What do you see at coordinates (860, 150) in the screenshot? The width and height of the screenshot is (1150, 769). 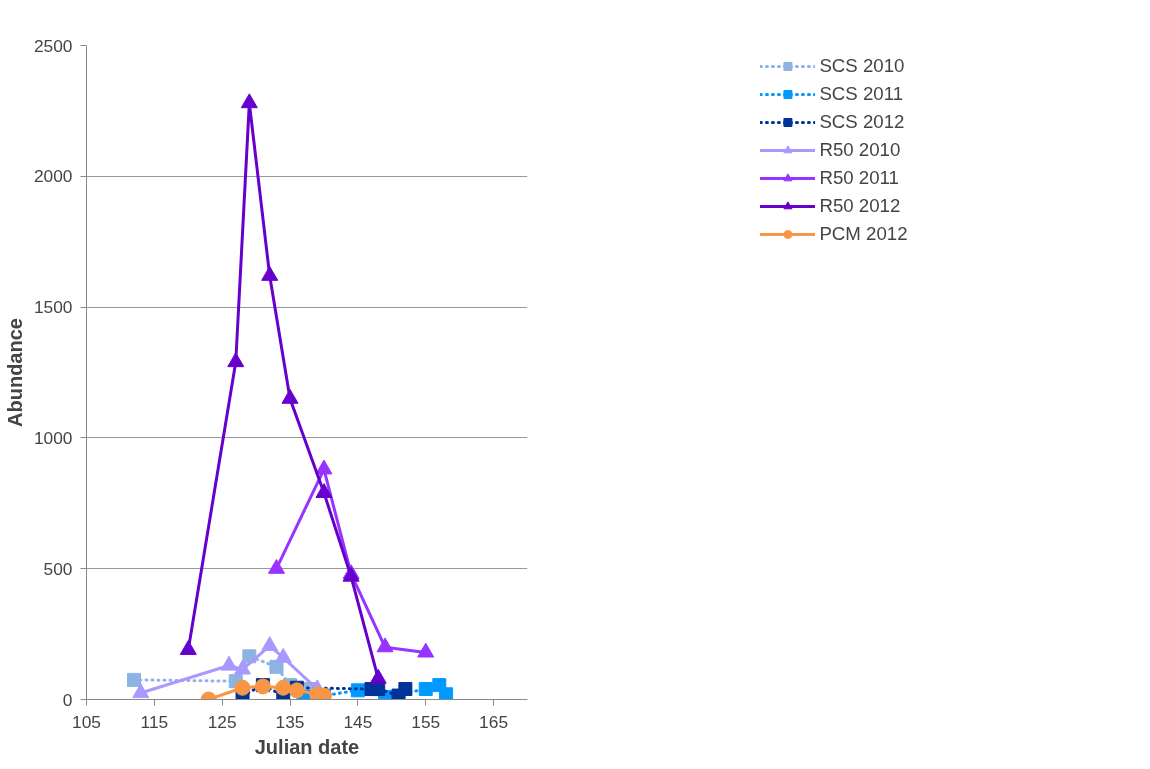 I see `legend-label: R50 2010` at bounding box center [860, 150].